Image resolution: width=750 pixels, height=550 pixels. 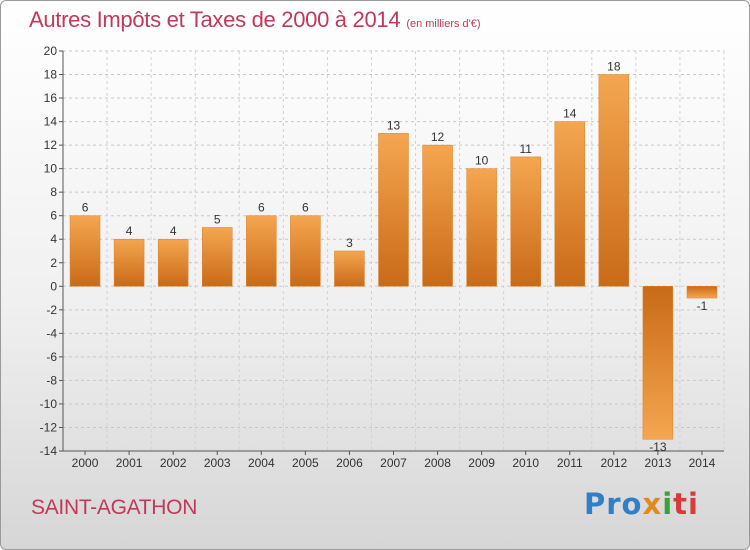 What do you see at coordinates (51, 169) in the screenshot?
I see `y-tick-label: 10` at bounding box center [51, 169].